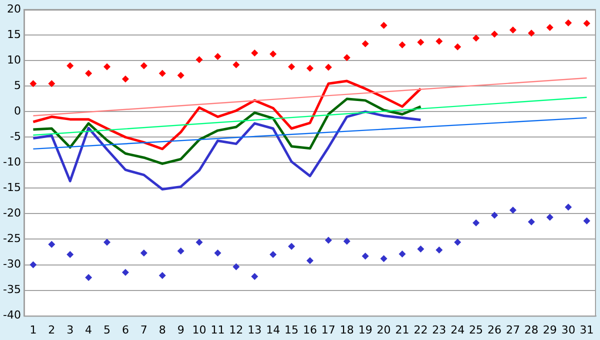  Describe the element at coordinates (217, 329) in the screenshot. I see `x-tick-label: 11` at that location.